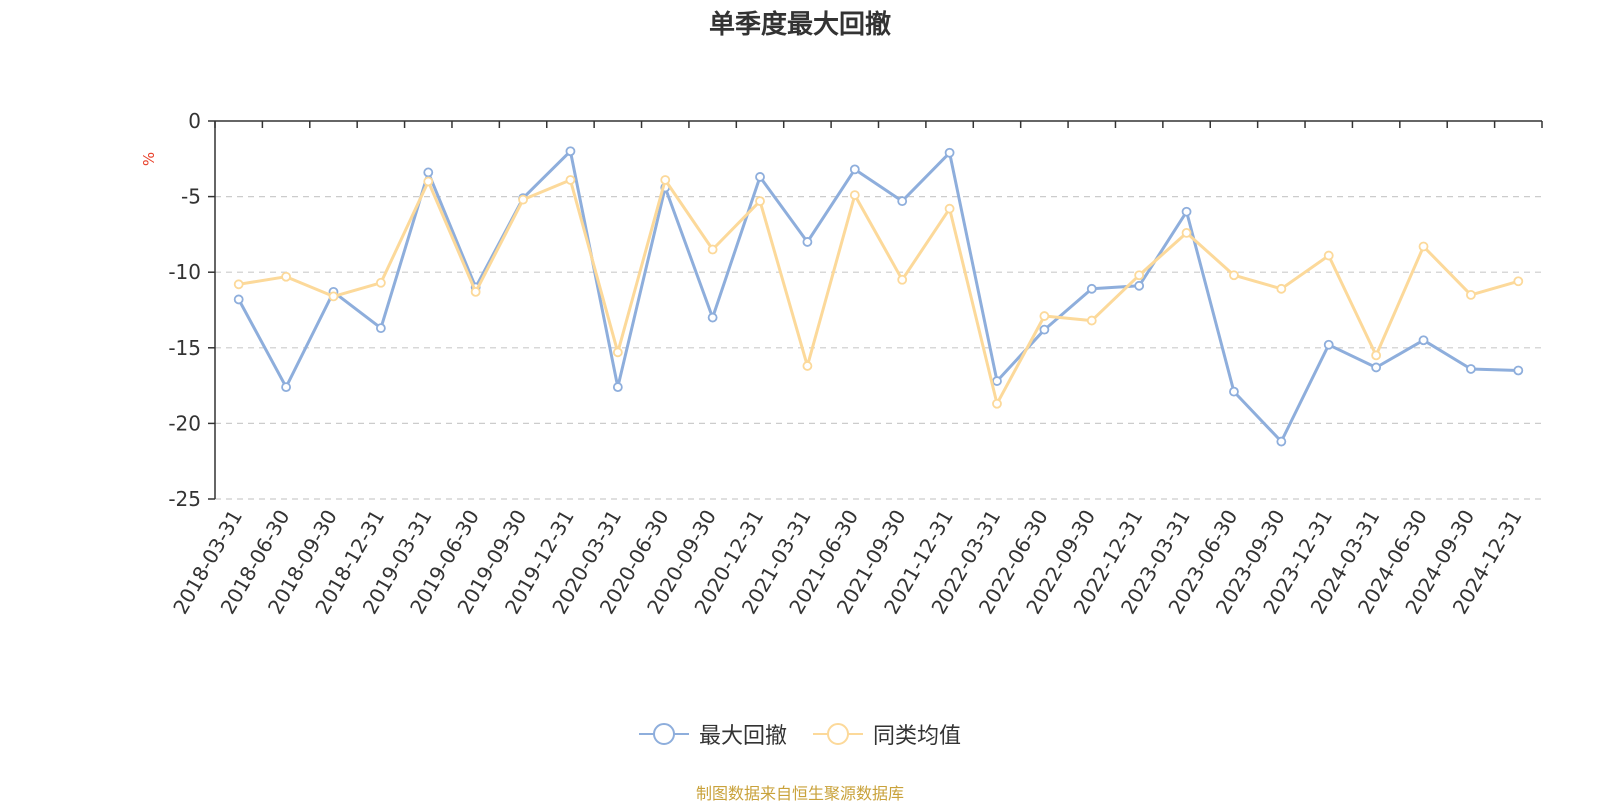  I want to click on y-tick-label: -5, so click(191, 197).